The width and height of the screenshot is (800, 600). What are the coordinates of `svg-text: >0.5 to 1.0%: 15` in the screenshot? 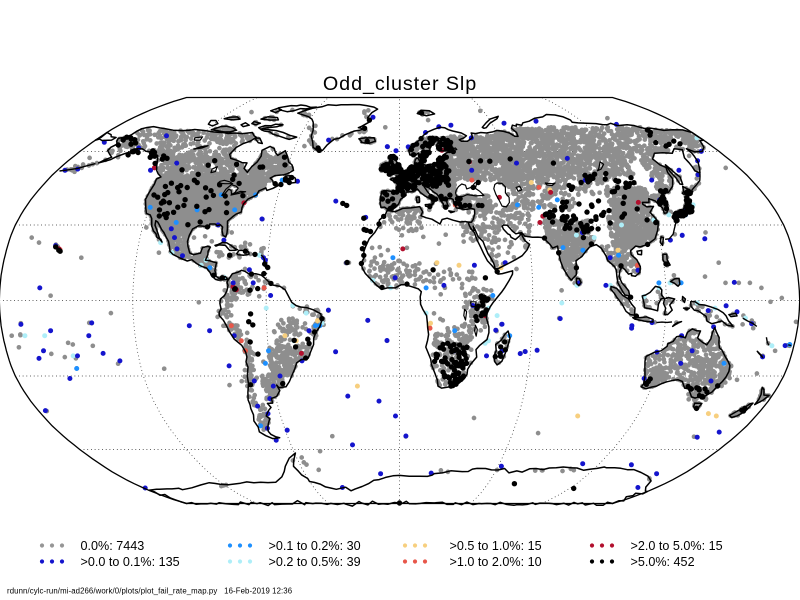 It's located at (496, 546).